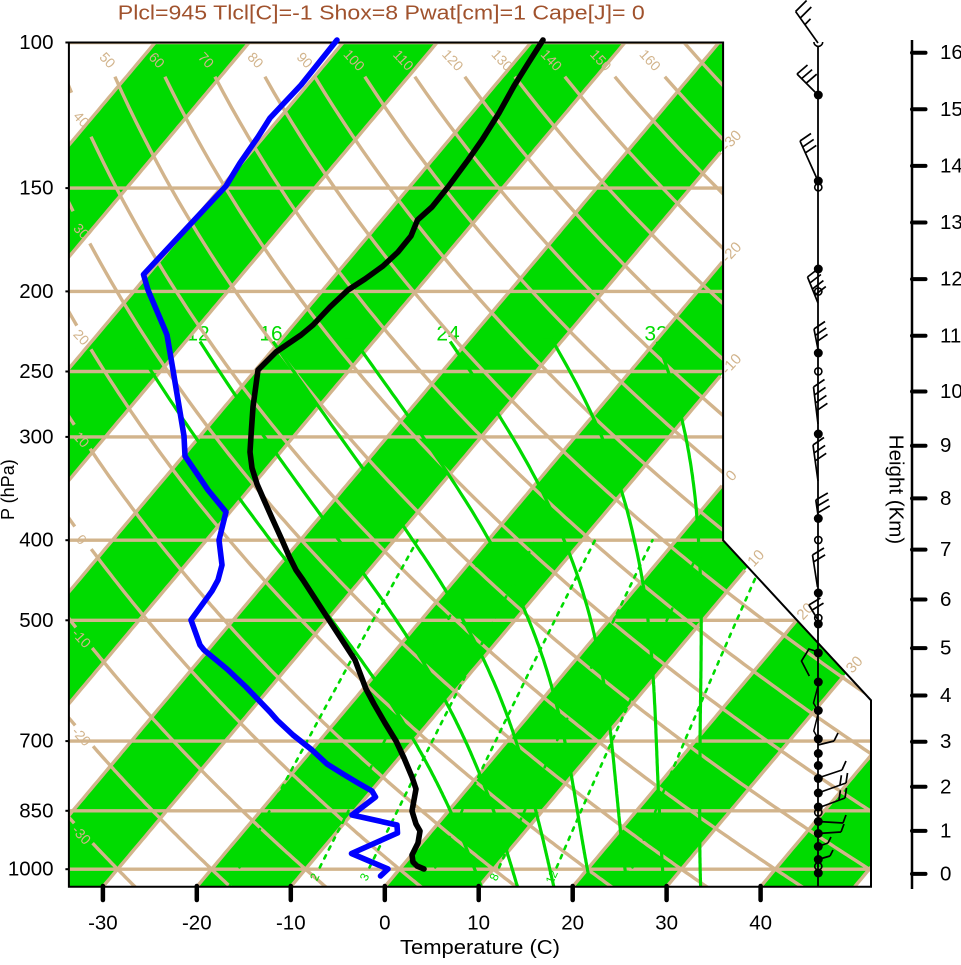 This screenshot has width=961, height=965. I want to click on svg-text: 100, so click(36, 42).